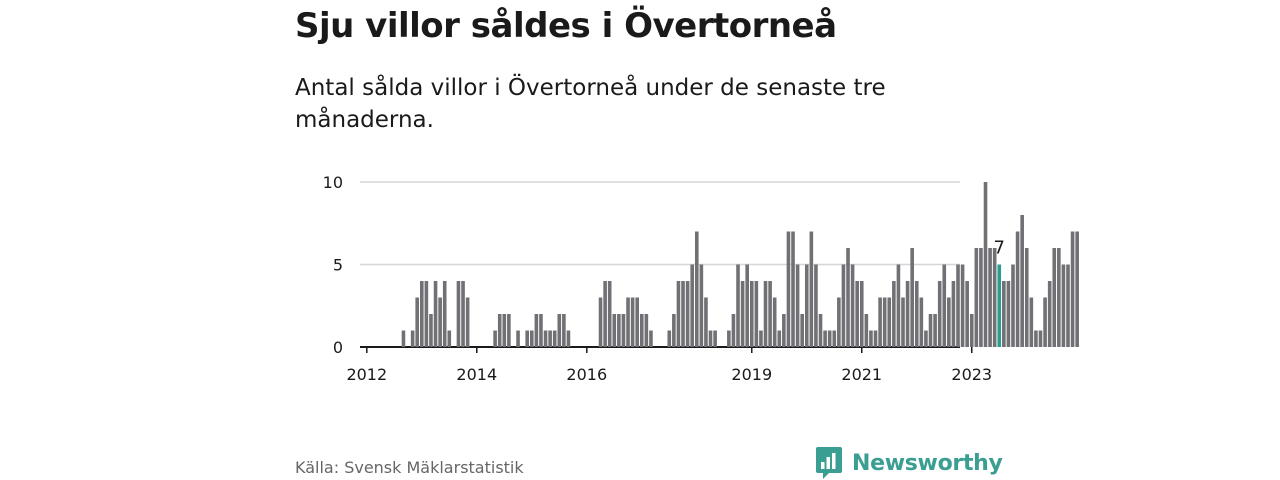 This screenshot has height=480, width=1280. What do you see at coordinates (338, 265) in the screenshot?
I see `y-tick-label: 5` at bounding box center [338, 265].